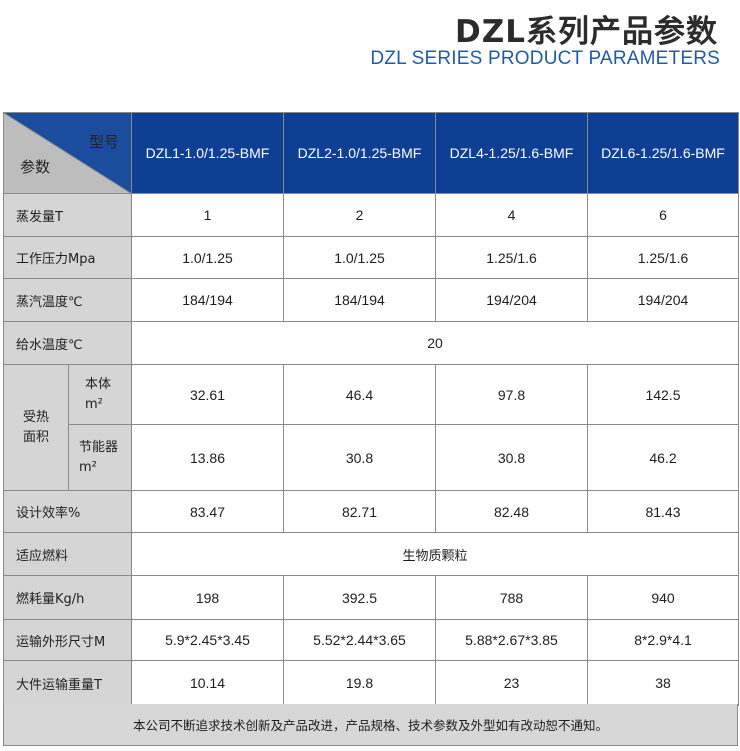 The width and height of the screenshot is (740, 751). I want to click on table-cell: 13.86, so click(207, 457).